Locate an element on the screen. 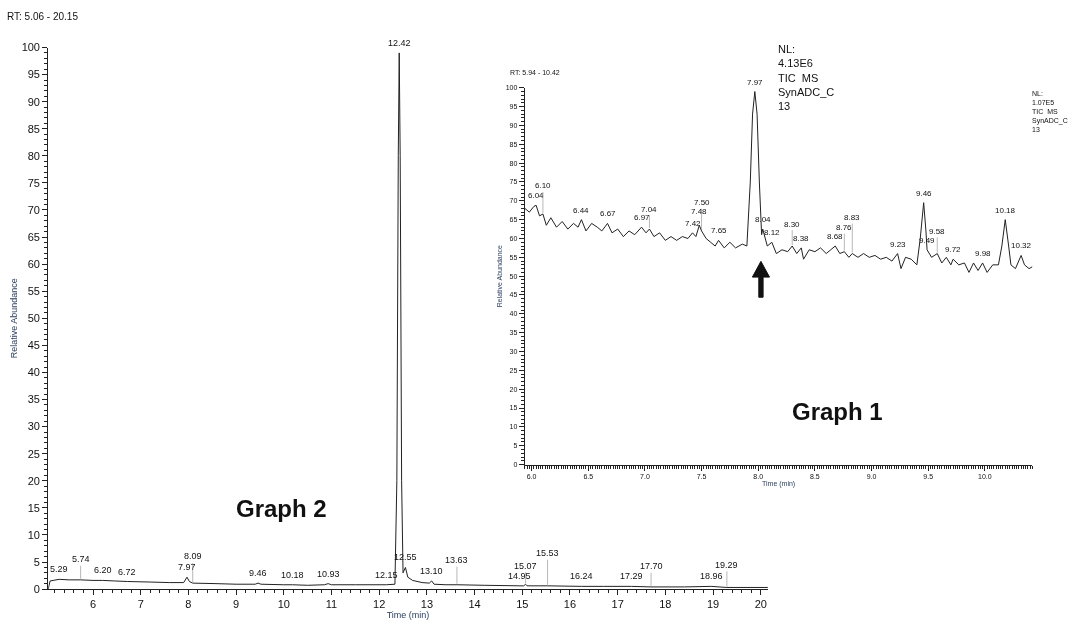 This screenshot has height=641, width=1071. y-tick-label: 30 is located at coordinates (33, 426).